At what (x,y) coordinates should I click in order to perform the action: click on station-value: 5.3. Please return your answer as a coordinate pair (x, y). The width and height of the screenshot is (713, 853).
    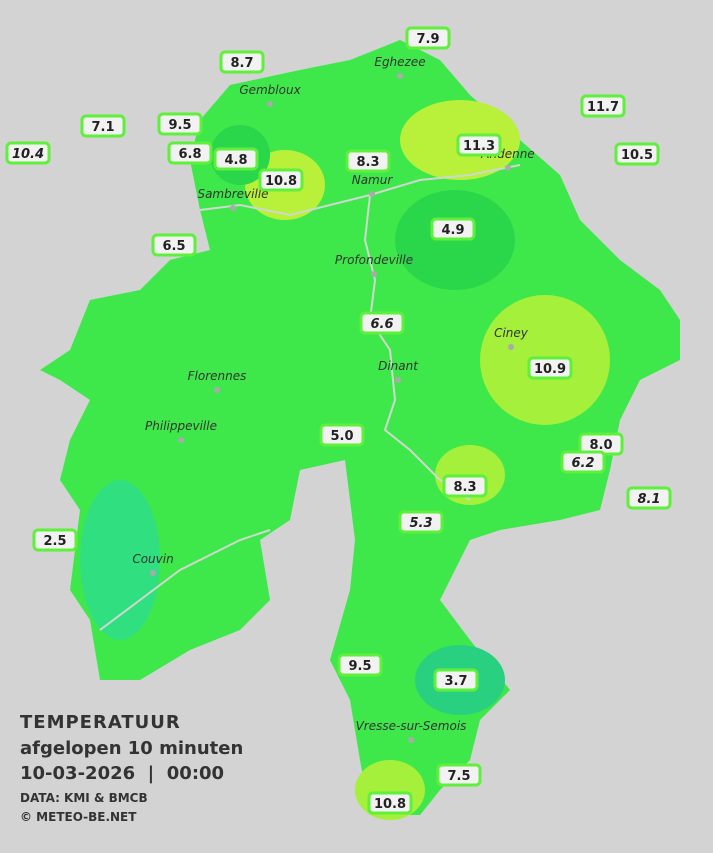
    Looking at the image, I should click on (420, 523).